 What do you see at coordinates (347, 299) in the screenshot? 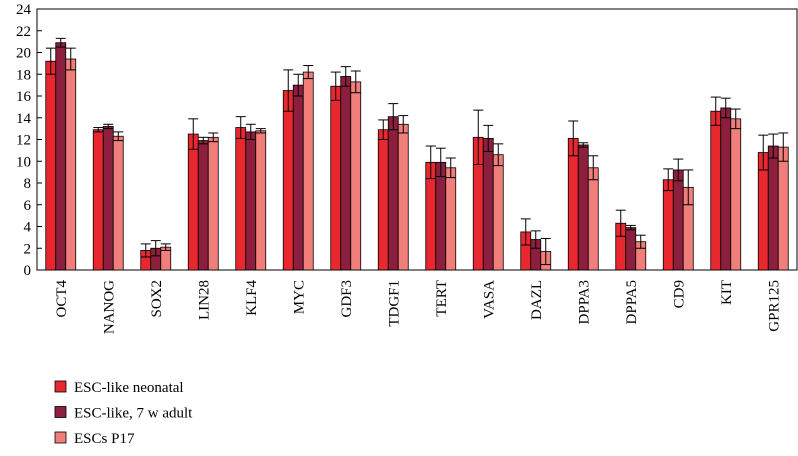
I see `x-tick-label: GDF3` at bounding box center [347, 299].